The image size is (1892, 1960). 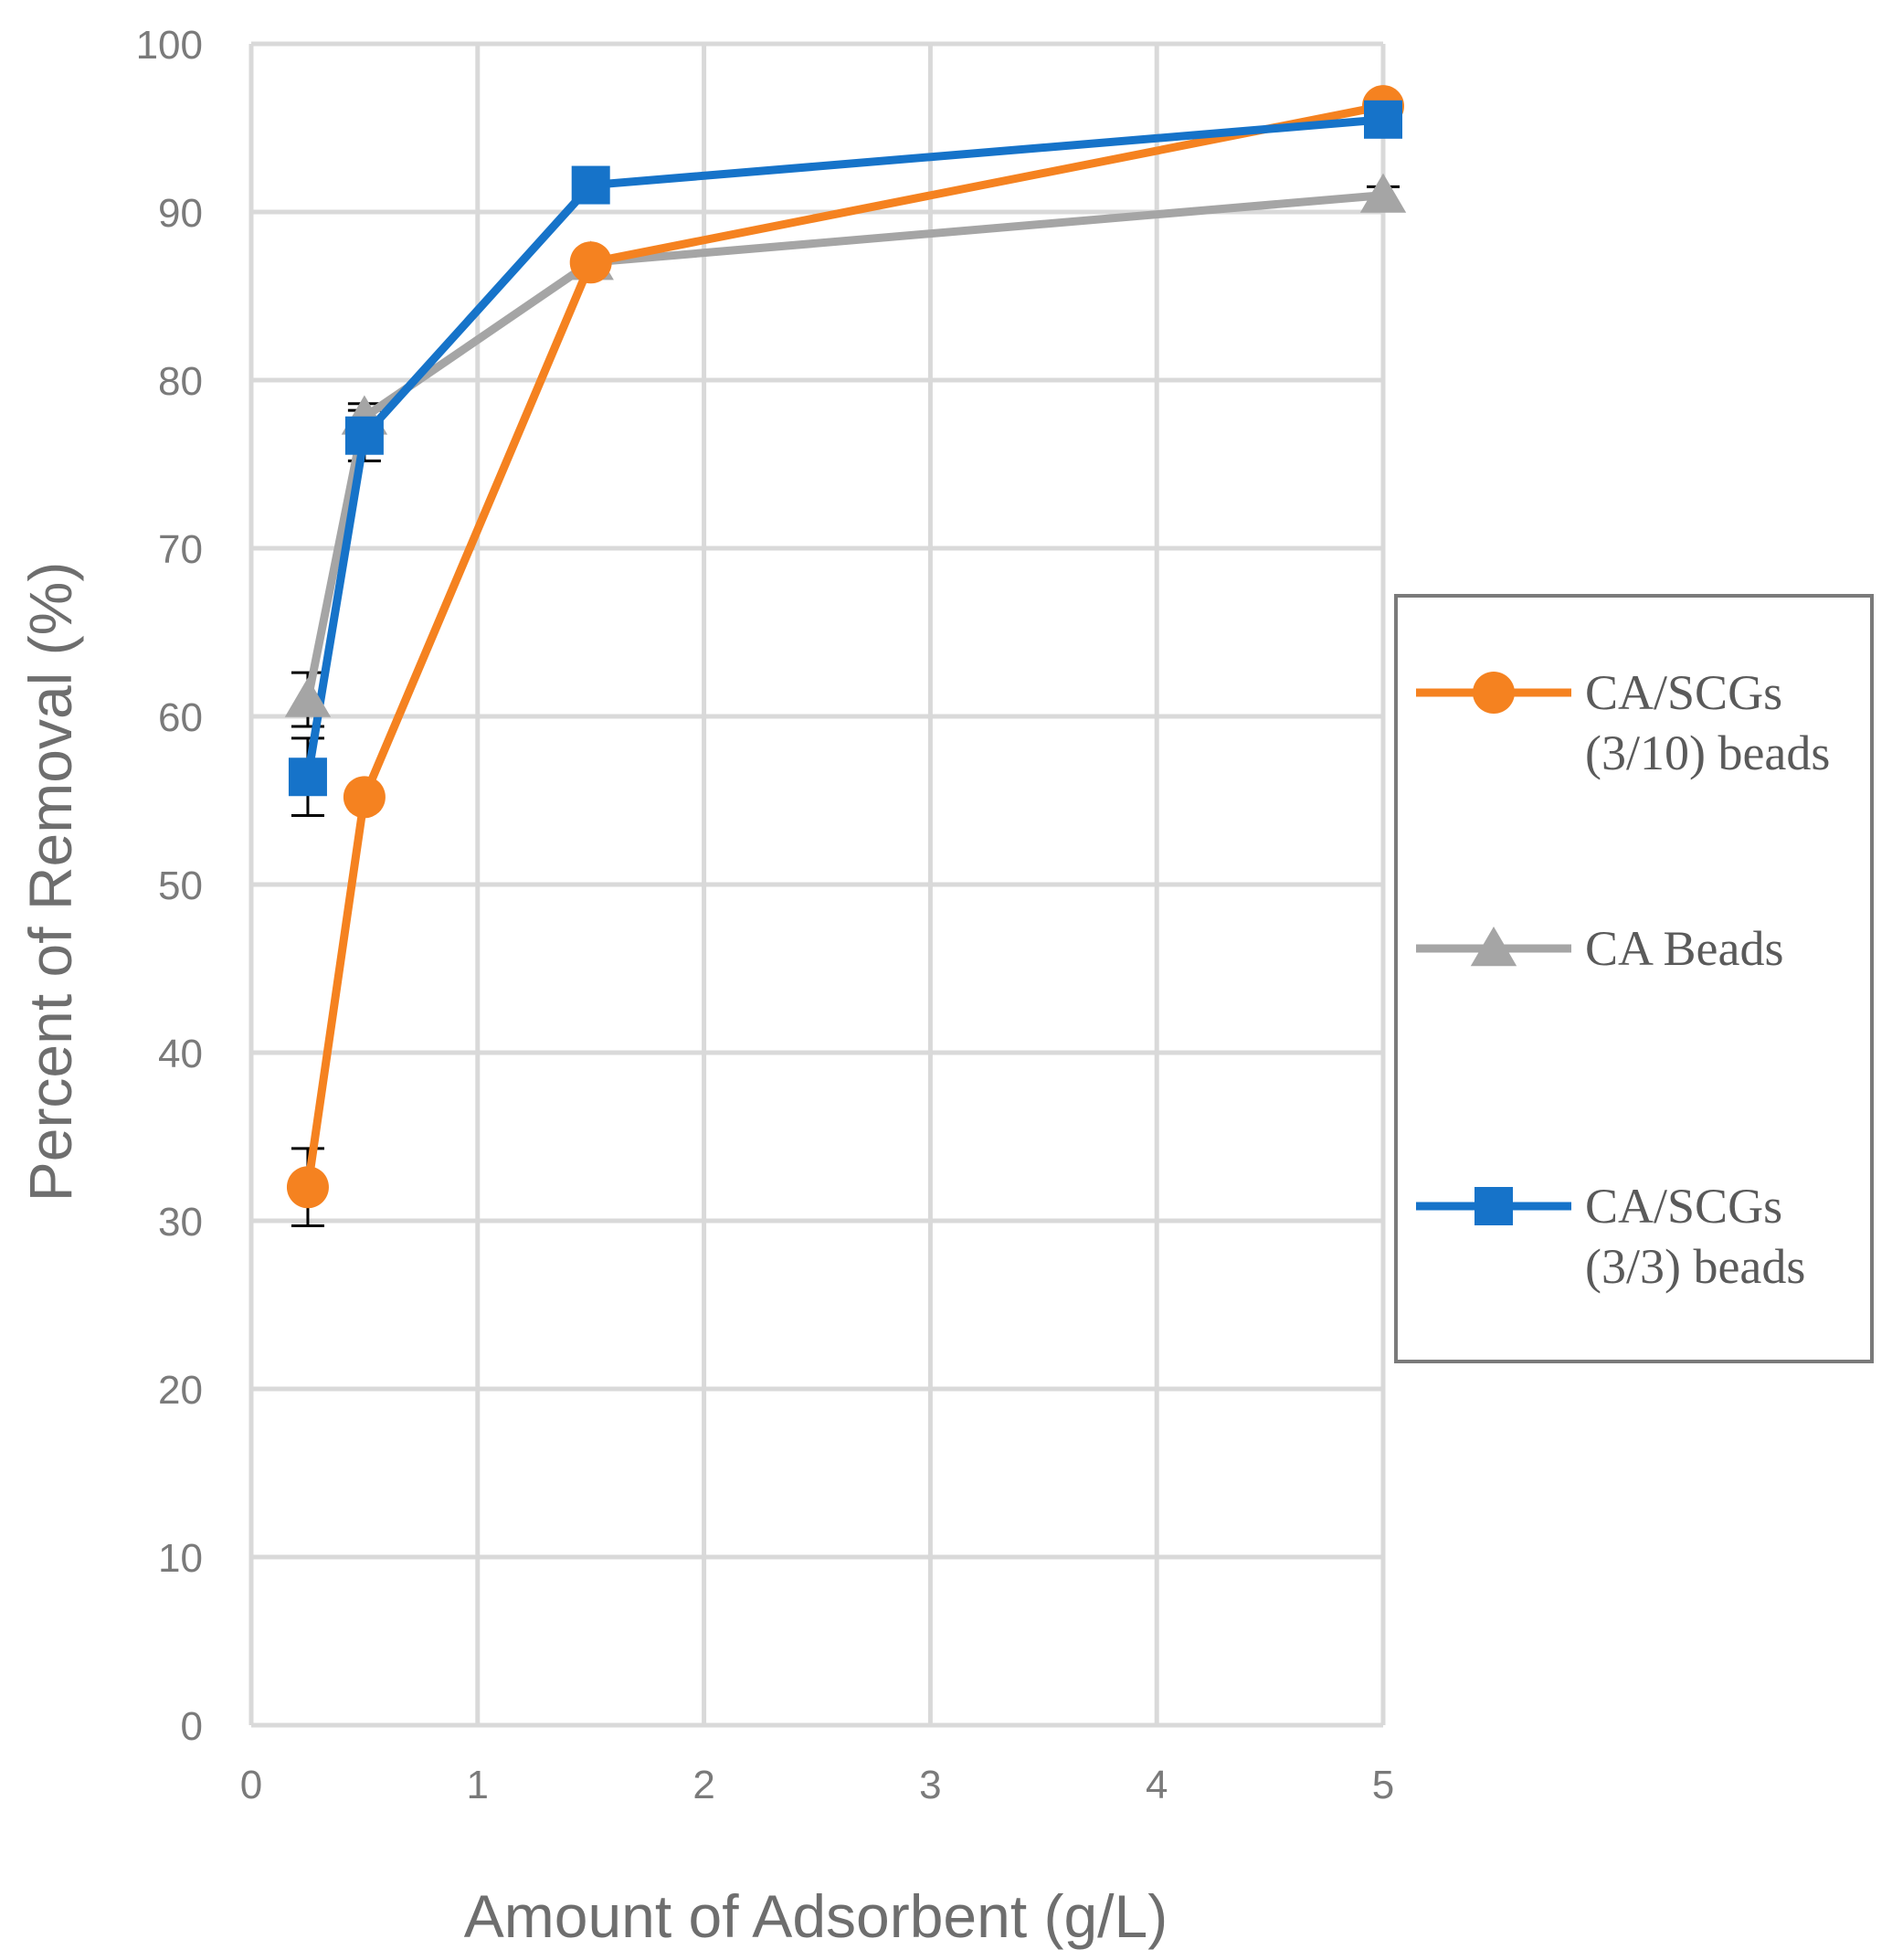 What do you see at coordinates (180, 718) in the screenshot?
I see `y-tick-label: 60` at bounding box center [180, 718].